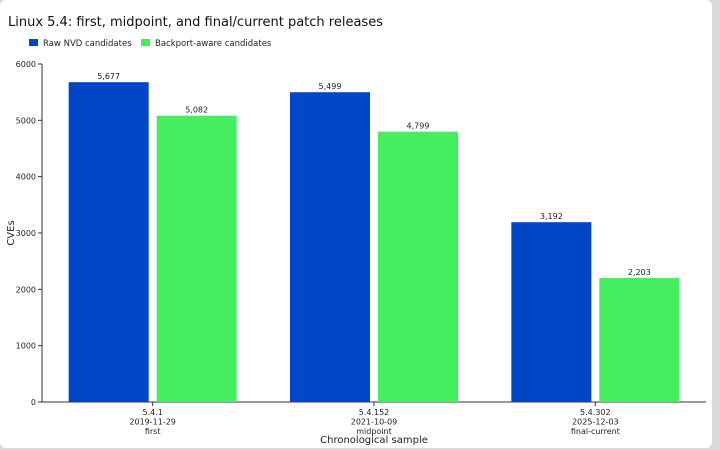 This screenshot has height=450, width=720. Describe the element at coordinates (639, 272) in the screenshot. I see `bar-value-label: 2,203` at that location.